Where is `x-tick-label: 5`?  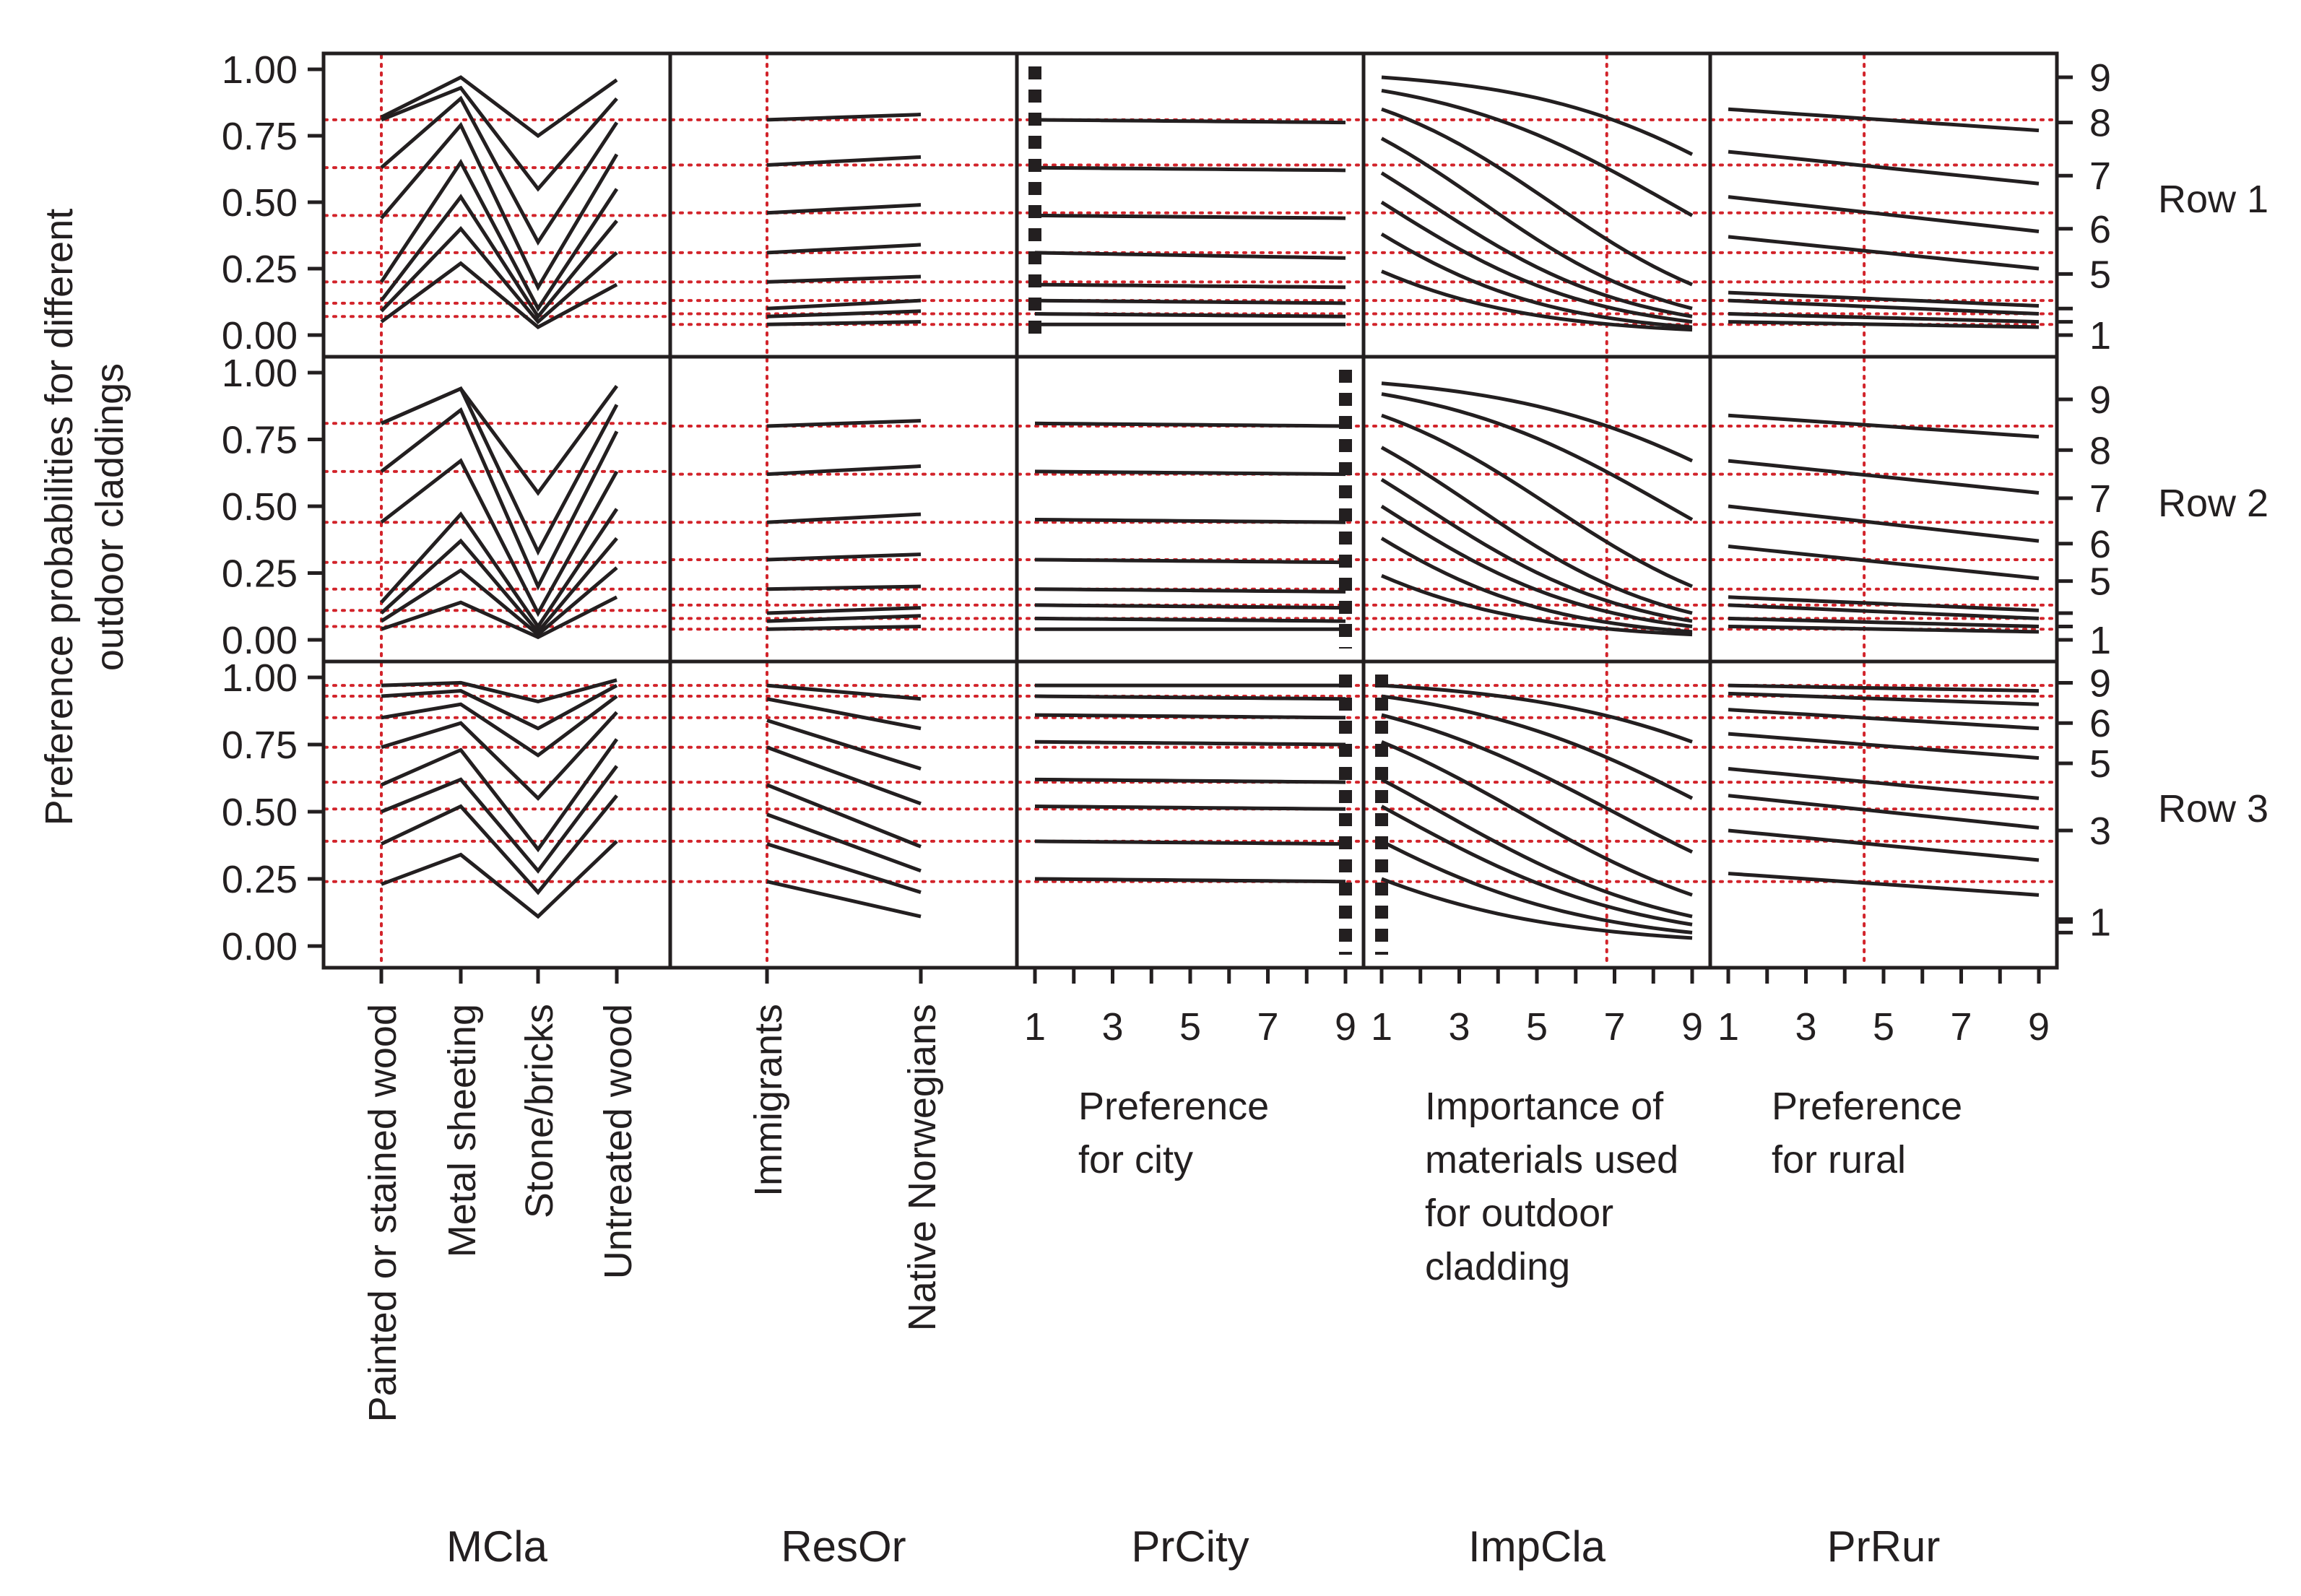 x-tick-label: 5 is located at coordinates (1537, 1027).